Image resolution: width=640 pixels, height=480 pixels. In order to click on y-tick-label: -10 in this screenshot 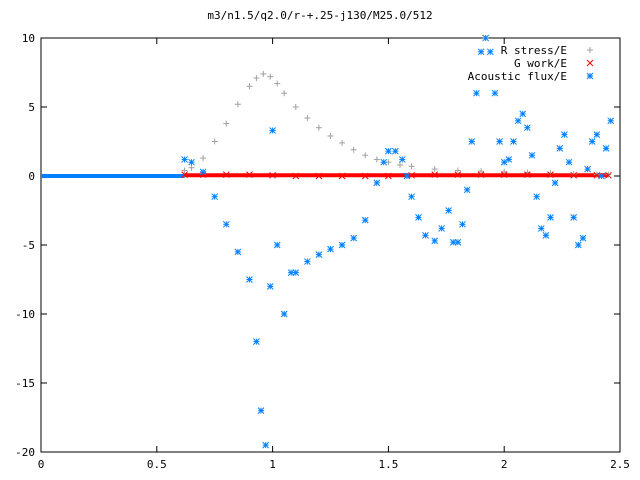, I will do `click(25, 314)`.